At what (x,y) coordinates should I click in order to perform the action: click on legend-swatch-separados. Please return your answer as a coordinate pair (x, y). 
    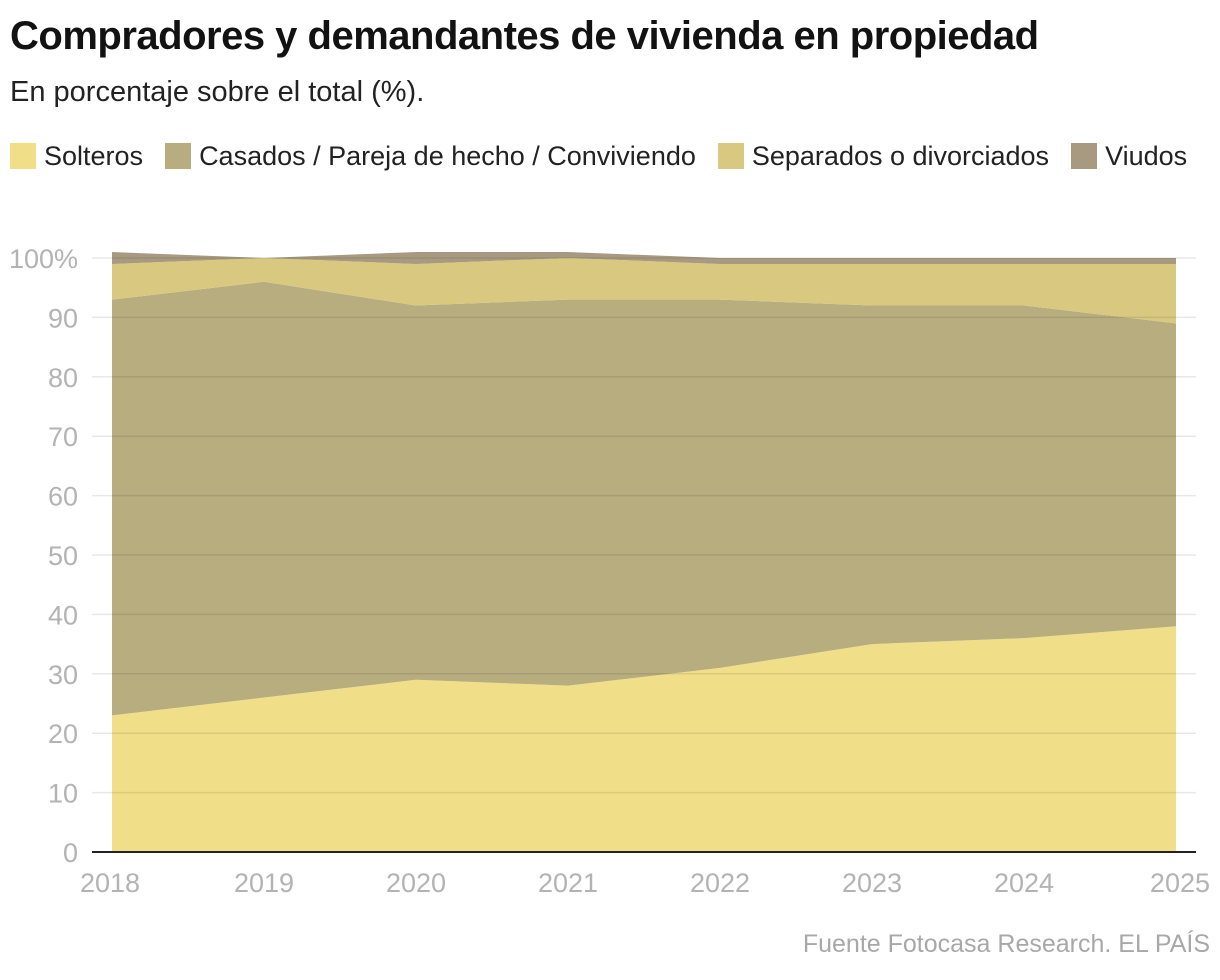
    Looking at the image, I should click on (730, 156).